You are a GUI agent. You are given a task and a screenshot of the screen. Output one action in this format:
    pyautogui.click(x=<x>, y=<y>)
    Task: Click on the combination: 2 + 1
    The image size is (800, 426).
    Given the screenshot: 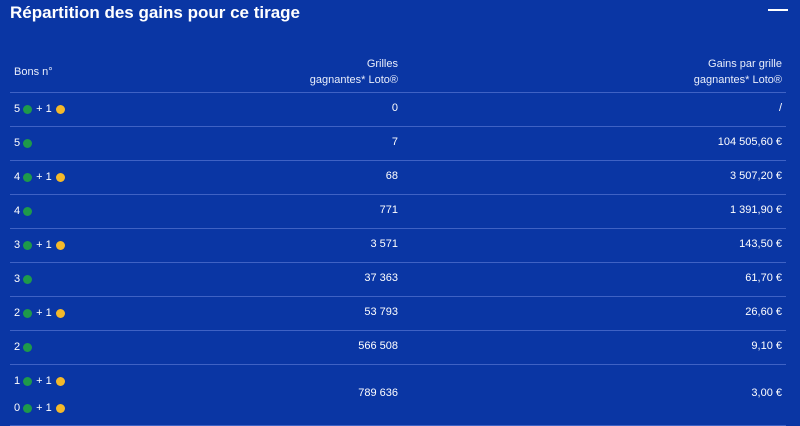 What is the action you would take?
    pyautogui.click(x=39, y=313)
    